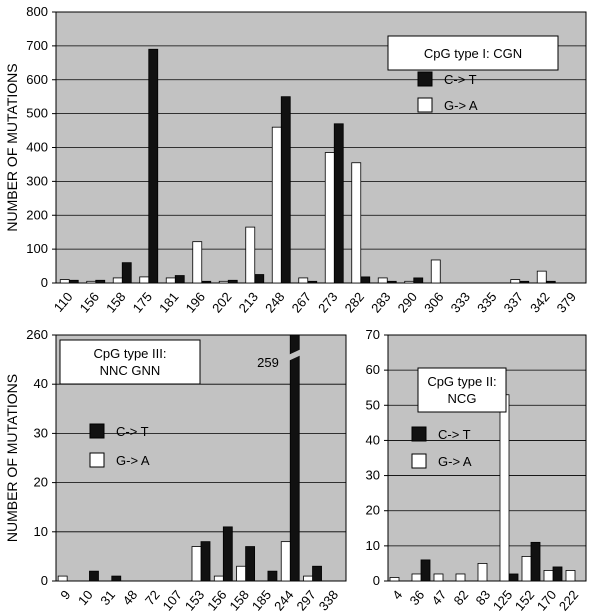  What do you see at coordinates (539, 302) in the screenshot?
I see `x-tick-label: 342` at bounding box center [539, 302].